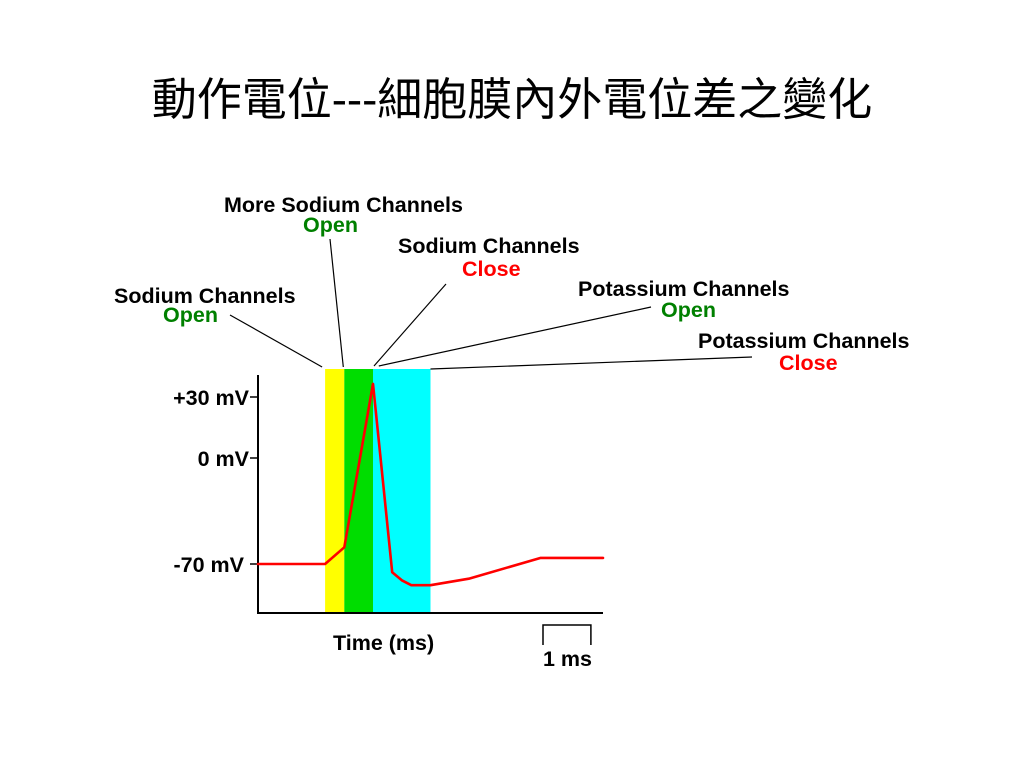 This screenshot has height=768, width=1024. I want to click on slide-title: 動作電位---細胞膜內外電位差之變化, so click(512, 99).